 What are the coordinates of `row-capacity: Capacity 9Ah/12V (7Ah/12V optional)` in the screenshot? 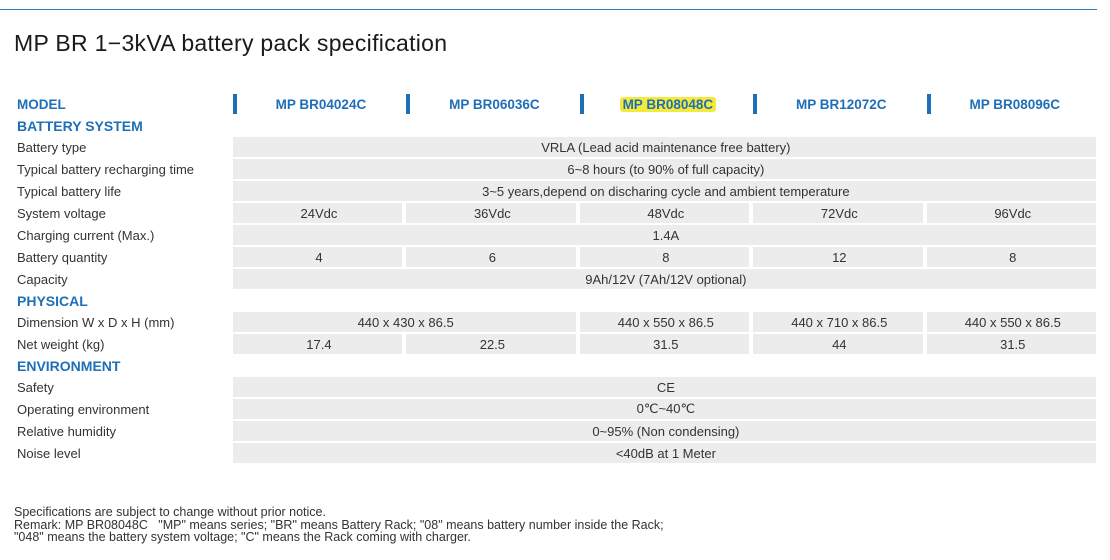 It's located at (555, 279).